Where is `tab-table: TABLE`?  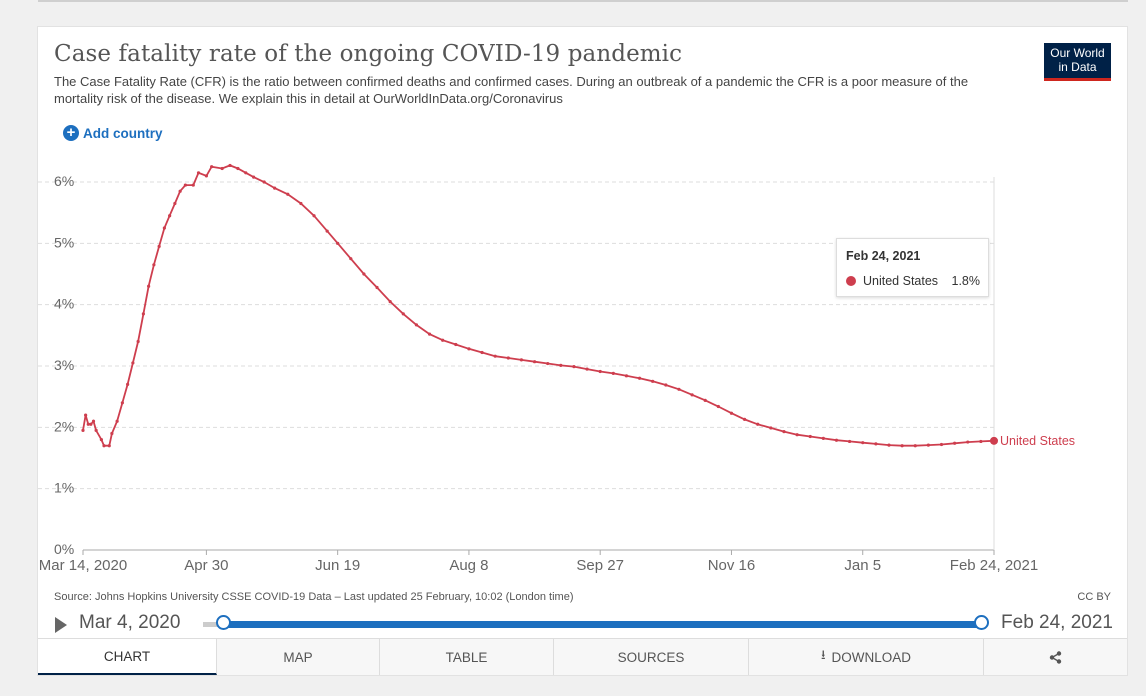 tab-table: TABLE is located at coordinates (467, 657).